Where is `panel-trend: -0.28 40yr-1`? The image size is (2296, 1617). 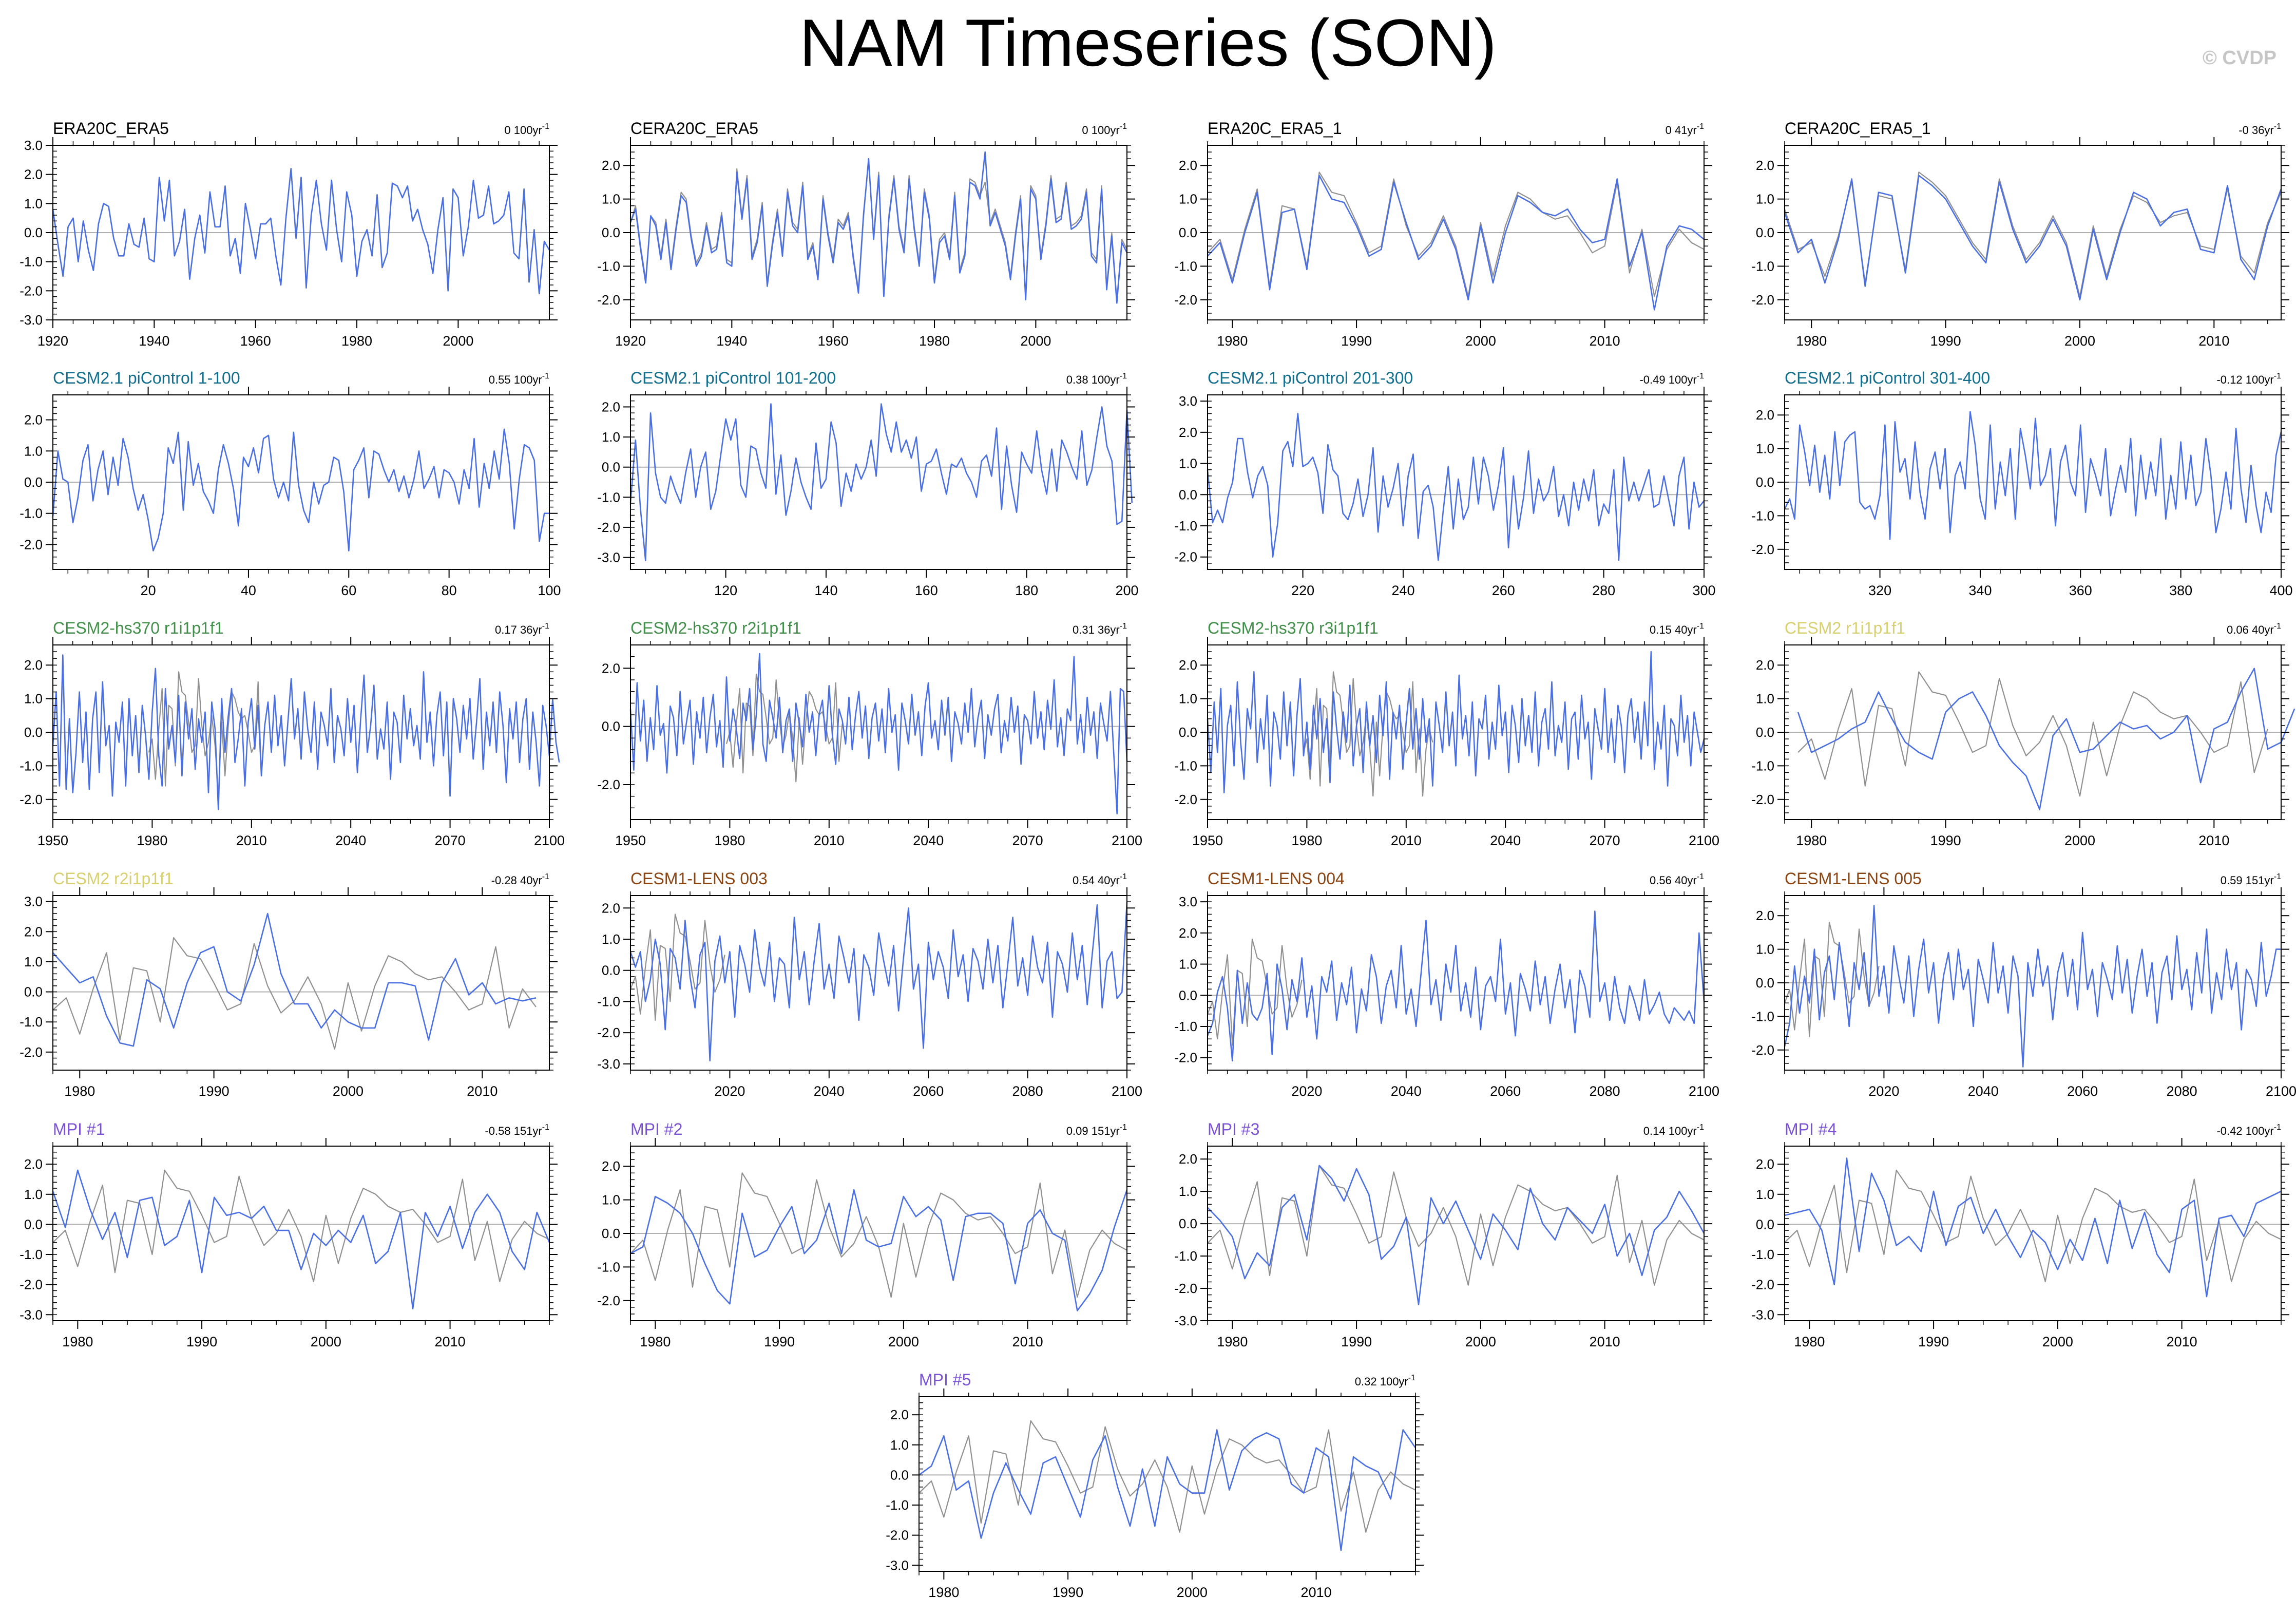 panel-trend: -0.28 40yr-1 is located at coordinates (520, 880).